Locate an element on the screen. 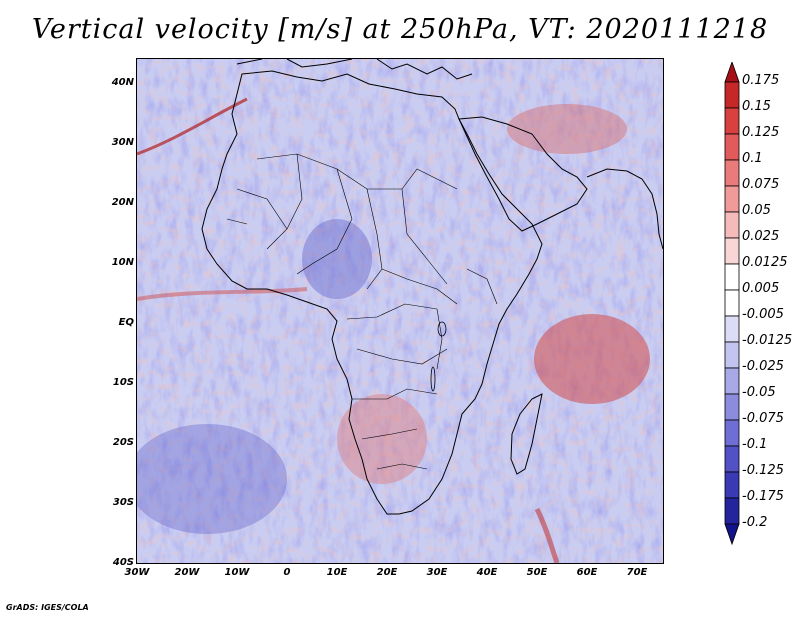  southern-africa-ascent-patch is located at coordinates (382, 439).